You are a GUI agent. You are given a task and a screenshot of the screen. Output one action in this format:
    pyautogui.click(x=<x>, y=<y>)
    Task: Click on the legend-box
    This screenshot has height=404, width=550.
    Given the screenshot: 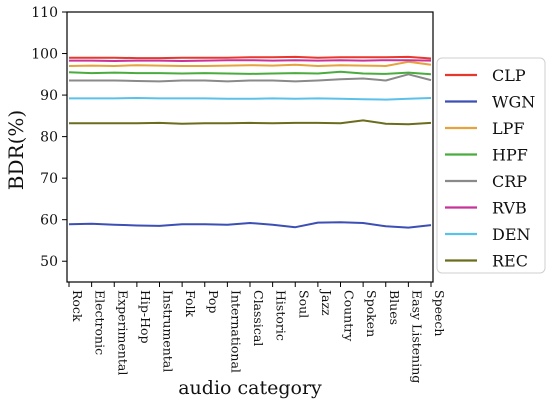 What is the action you would take?
    pyautogui.click(x=491, y=165)
    